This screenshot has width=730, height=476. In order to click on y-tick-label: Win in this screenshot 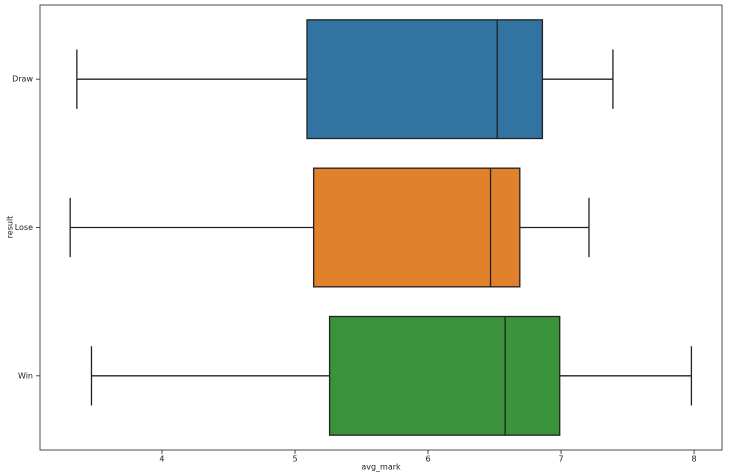, I will do `click(25, 375)`.